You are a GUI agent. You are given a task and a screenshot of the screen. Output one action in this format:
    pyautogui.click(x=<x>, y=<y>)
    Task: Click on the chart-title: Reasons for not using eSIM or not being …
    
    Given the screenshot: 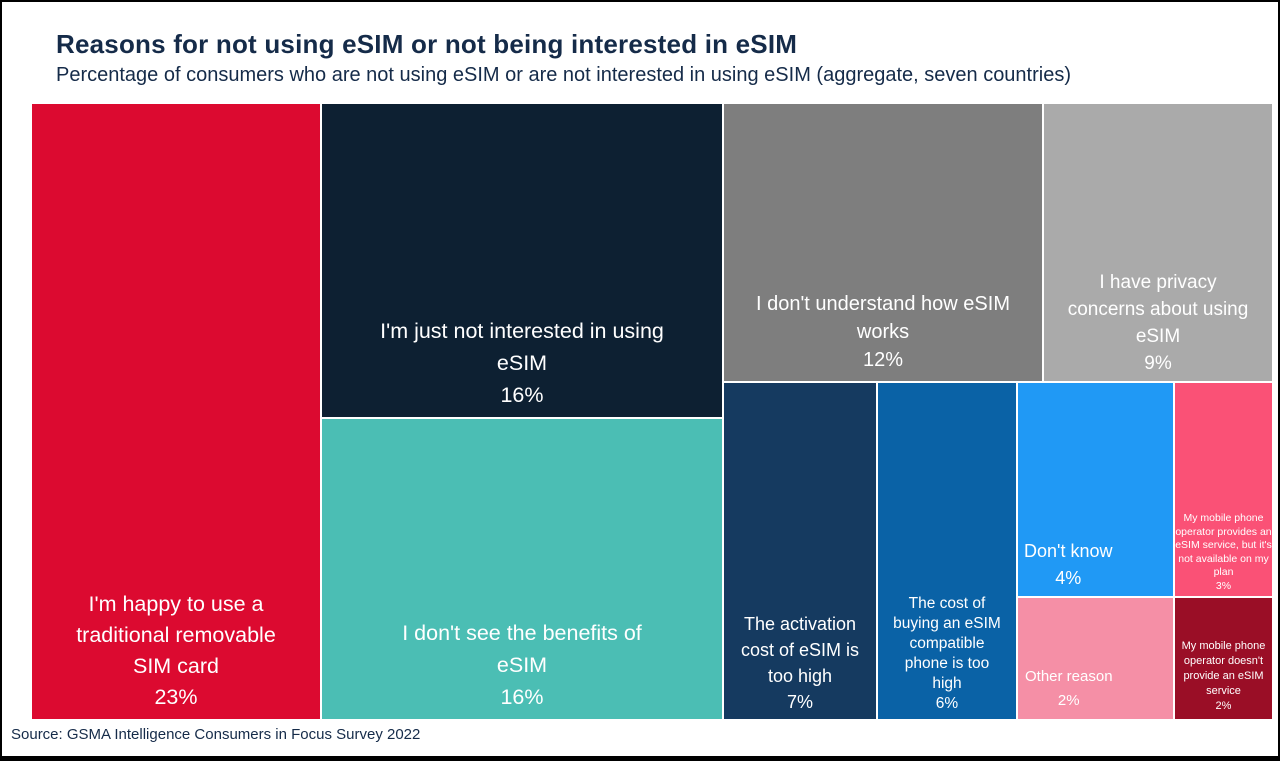 What is the action you would take?
    pyautogui.click(x=427, y=44)
    